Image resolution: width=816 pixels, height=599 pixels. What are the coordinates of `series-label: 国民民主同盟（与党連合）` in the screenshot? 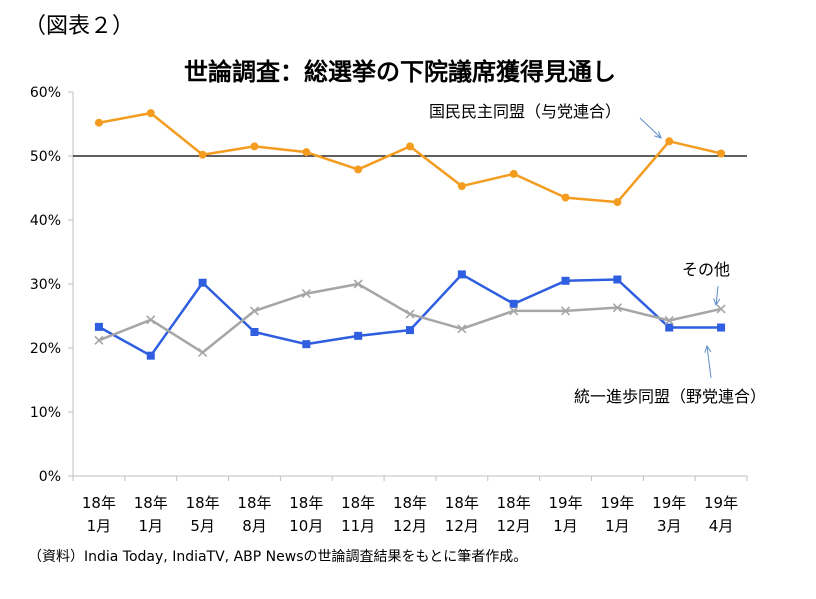 It's located at (525, 111).